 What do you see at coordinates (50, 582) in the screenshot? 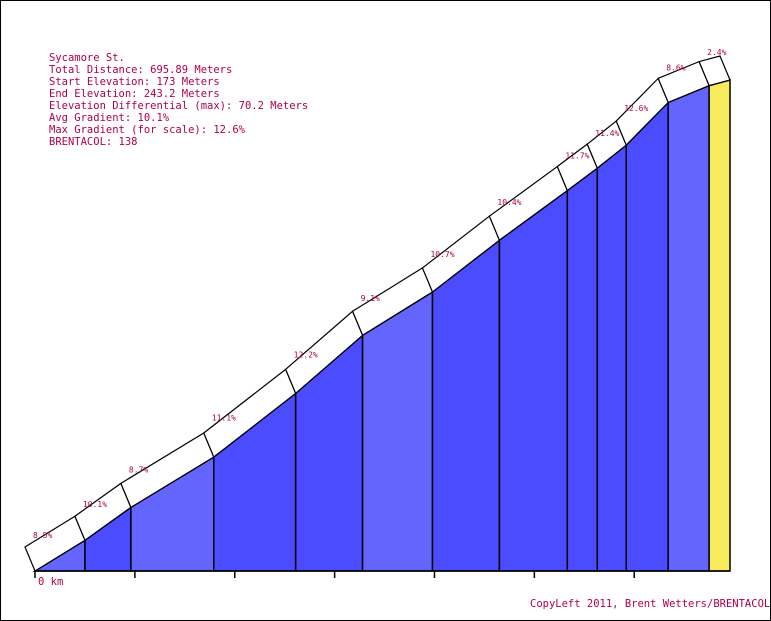
I see `x-tick-label: 0 km` at bounding box center [50, 582].